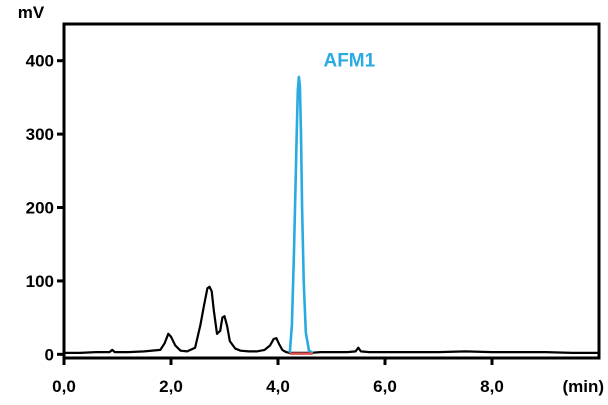 The width and height of the screenshot is (608, 405). Describe the element at coordinates (40, 208) in the screenshot. I see `y-tick-label: 200` at that location.